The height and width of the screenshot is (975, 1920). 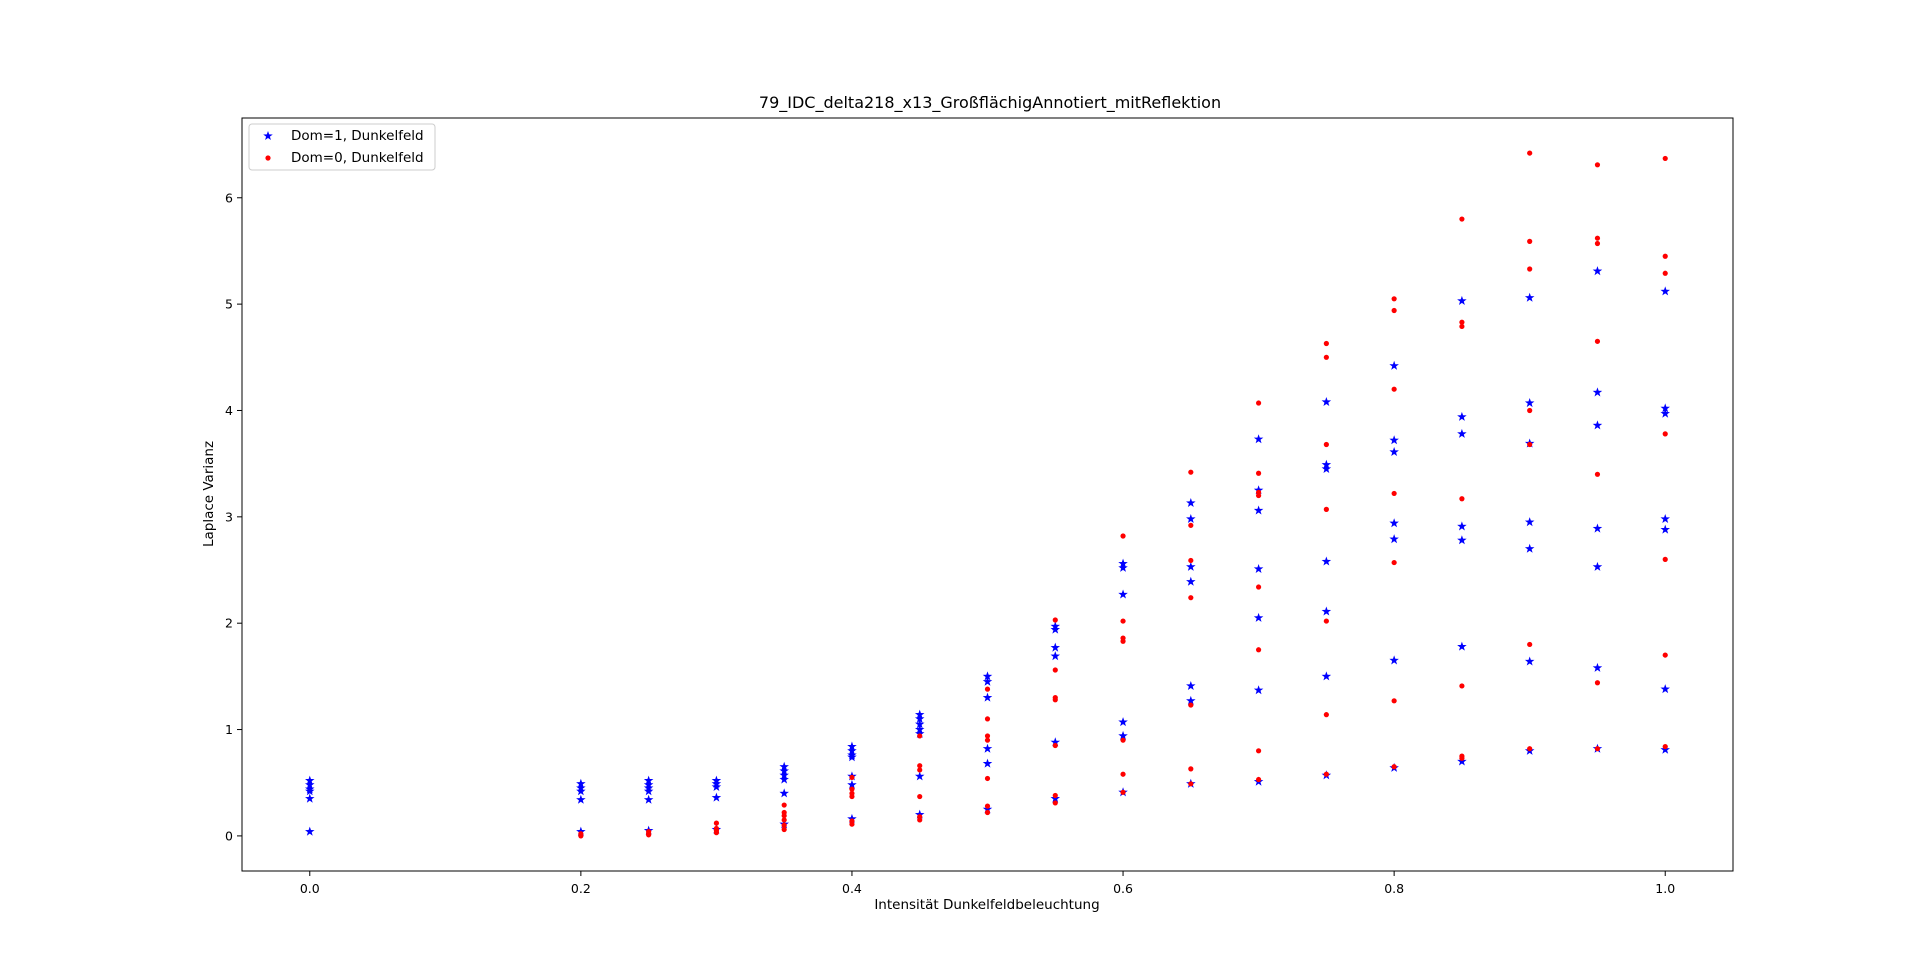 What do you see at coordinates (357, 136) in the screenshot?
I see `legend-label-dom1: Dom=1, Dunkelfeld` at bounding box center [357, 136].